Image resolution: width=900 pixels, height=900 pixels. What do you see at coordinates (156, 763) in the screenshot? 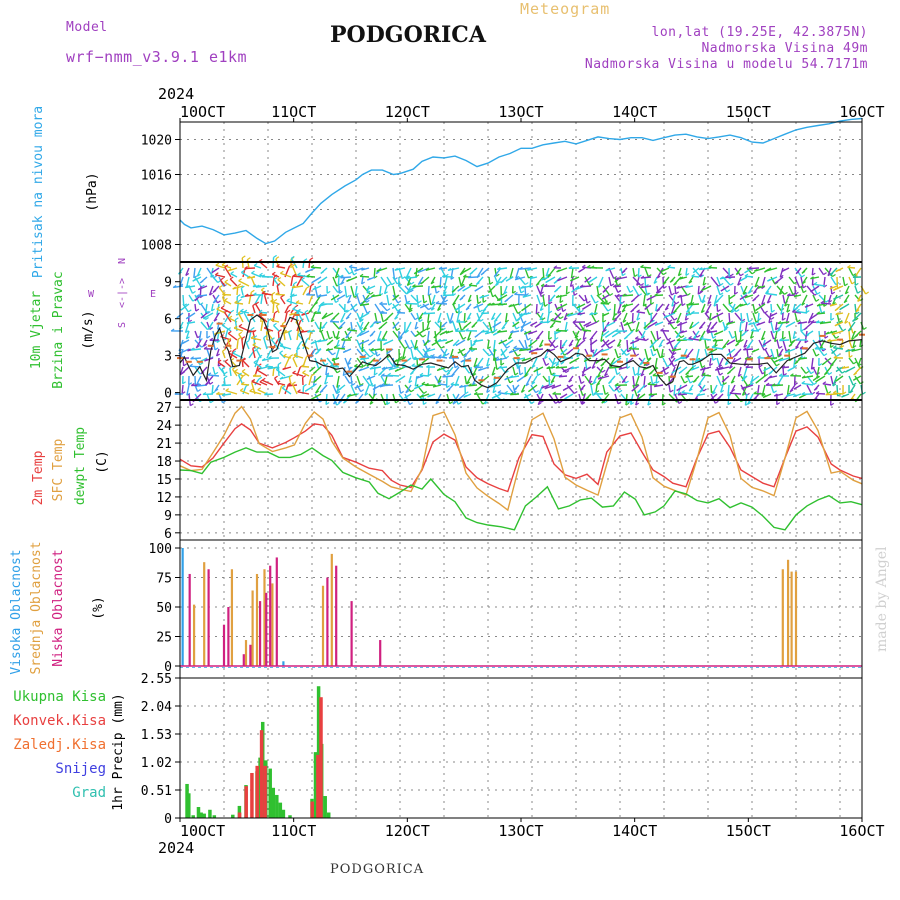
I see `y-tick-label: 1.02` at bounding box center [156, 763].